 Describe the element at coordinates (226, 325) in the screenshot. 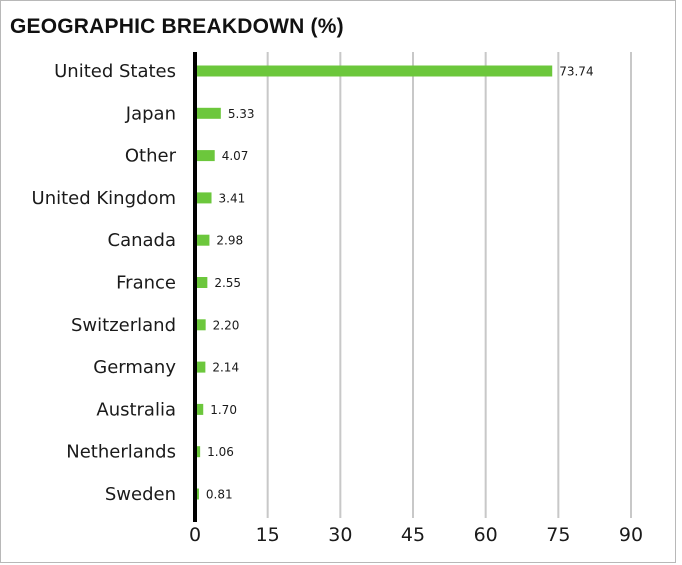

I see `value-label: 2.20` at that location.